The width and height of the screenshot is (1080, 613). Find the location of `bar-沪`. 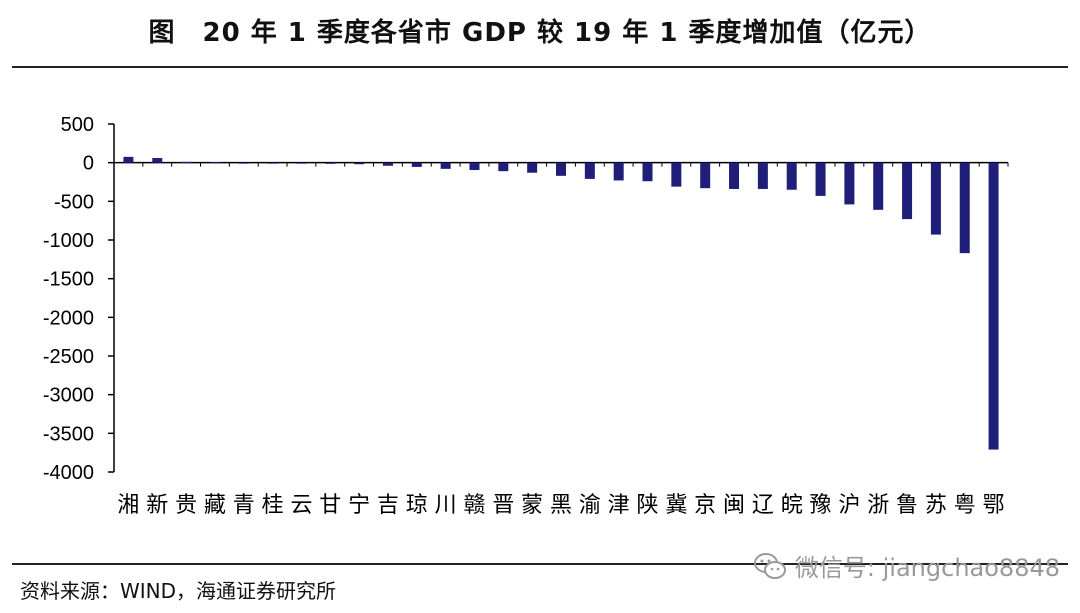

bar-沪 is located at coordinates (849, 183).